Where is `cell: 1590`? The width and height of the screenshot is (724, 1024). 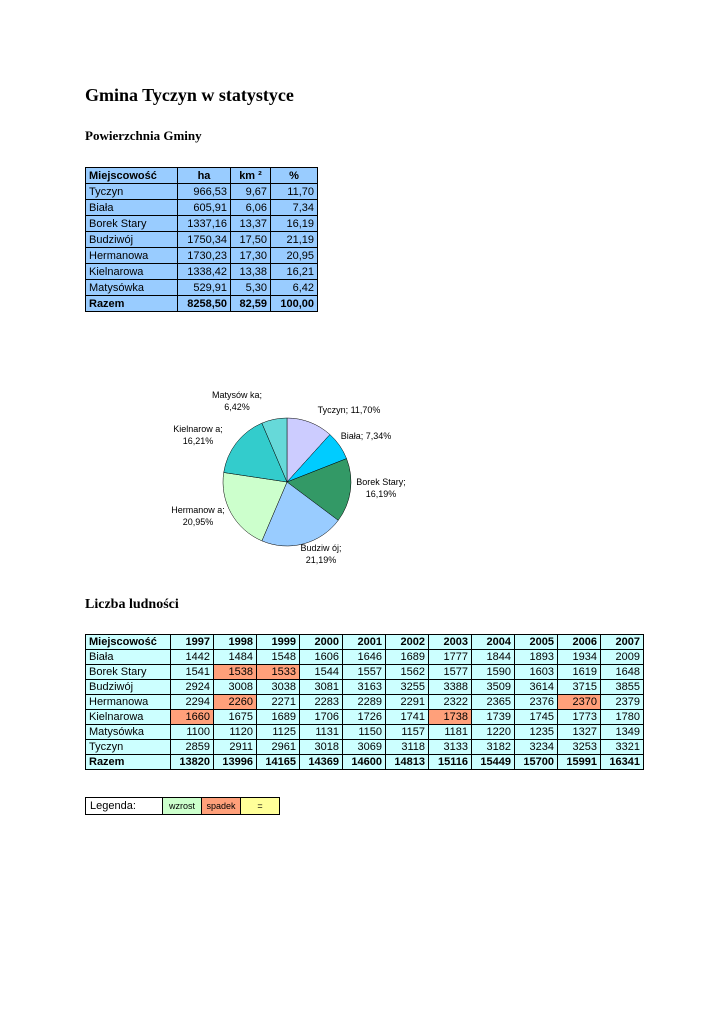
cell: 1590 is located at coordinates (493, 672).